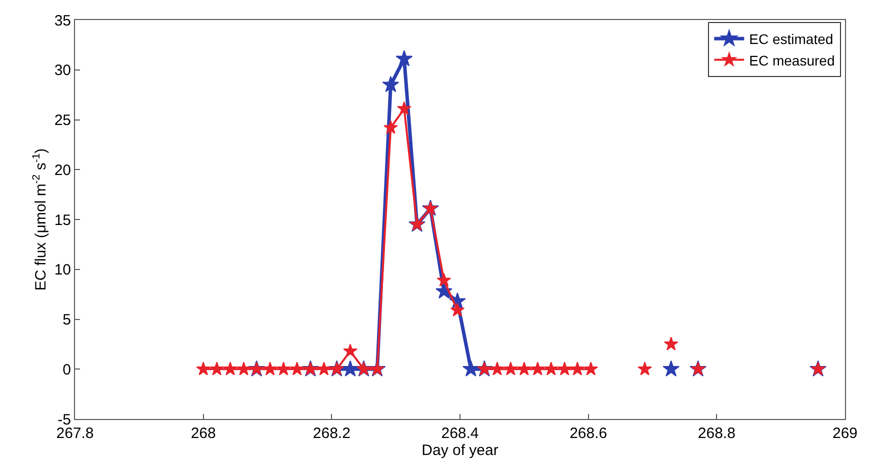 The image size is (870, 467). What do you see at coordinates (791, 39) in the screenshot?
I see `legend-label: EC estimated` at bounding box center [791, 39].